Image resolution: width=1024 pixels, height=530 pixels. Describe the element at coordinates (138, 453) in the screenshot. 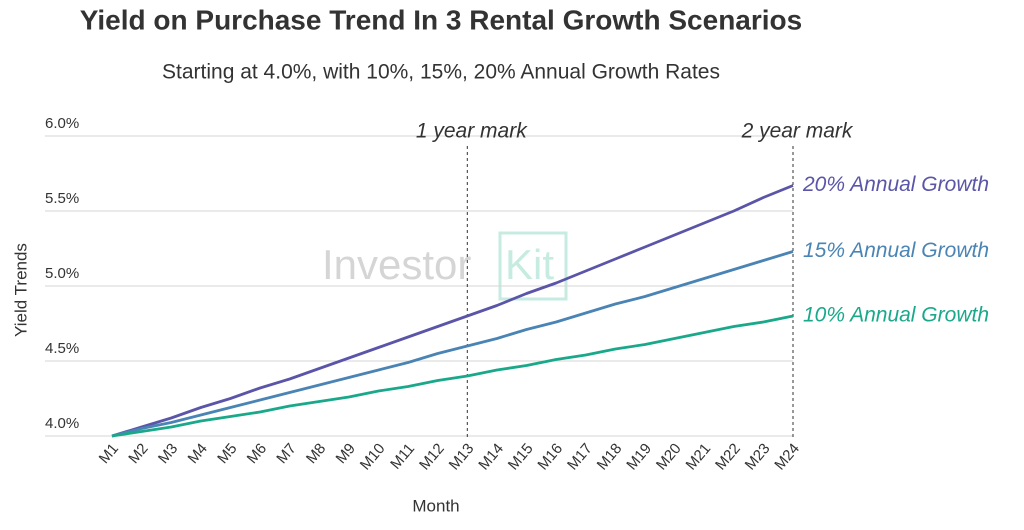

I see `x-tick-label: M2` at that location.